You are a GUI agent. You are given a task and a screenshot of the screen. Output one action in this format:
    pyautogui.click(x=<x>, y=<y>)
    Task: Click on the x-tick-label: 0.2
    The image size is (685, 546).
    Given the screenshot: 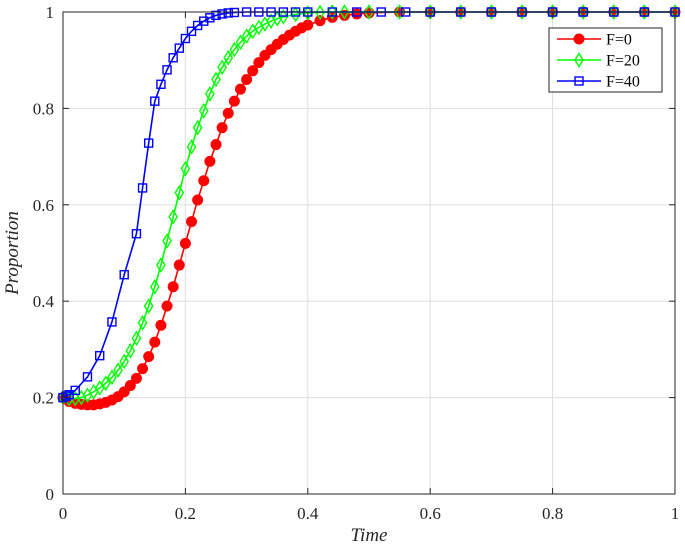 What is the action you would take?
    pyautogui.click(x=185, y=513)
    